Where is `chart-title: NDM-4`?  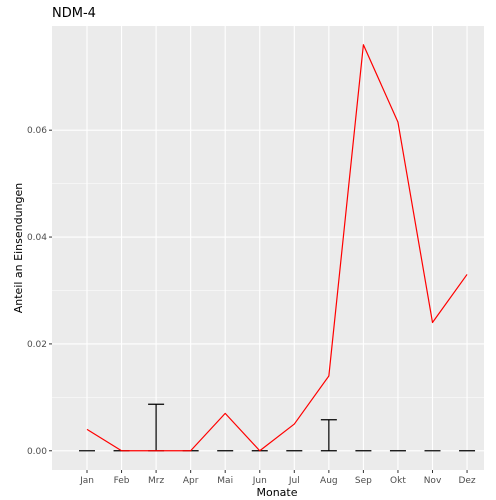
chart-title: NDM-4 is located at coordinates (74, 13).